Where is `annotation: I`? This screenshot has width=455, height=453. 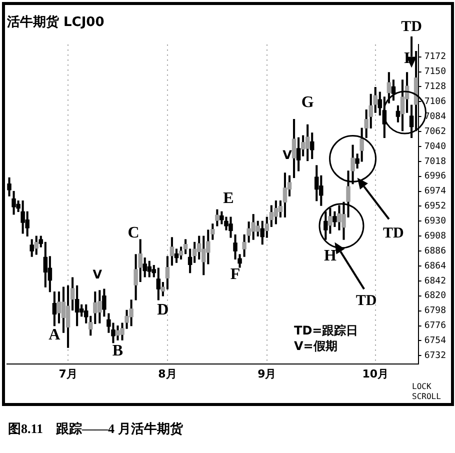
annotation: I is located at coordinates (407, 59).